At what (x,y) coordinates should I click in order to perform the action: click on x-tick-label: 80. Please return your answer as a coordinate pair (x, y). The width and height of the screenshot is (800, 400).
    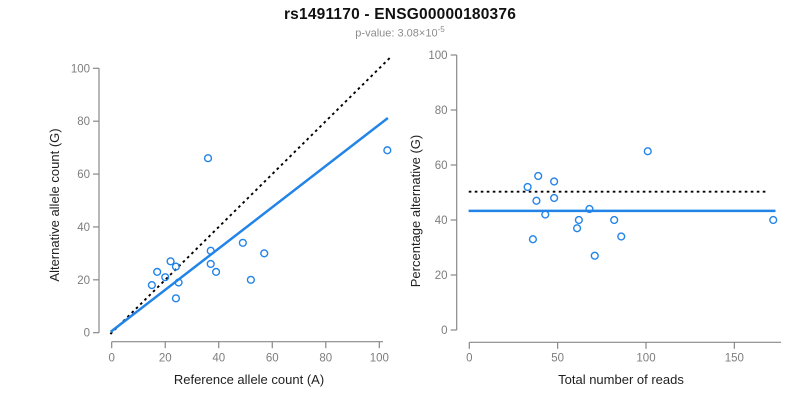
    Looking at the image, I should click on (325, 359).